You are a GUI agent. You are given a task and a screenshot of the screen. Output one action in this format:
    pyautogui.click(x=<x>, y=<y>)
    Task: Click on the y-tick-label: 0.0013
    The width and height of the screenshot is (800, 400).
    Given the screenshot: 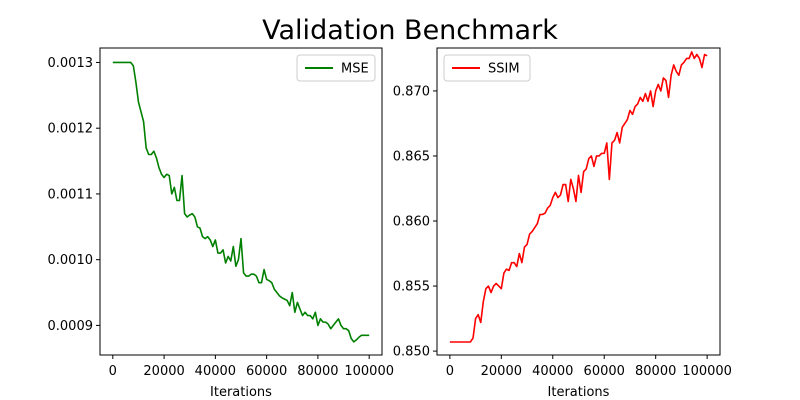 What is the action you would take?
    pyautogui.click(x=71, y=63)
    